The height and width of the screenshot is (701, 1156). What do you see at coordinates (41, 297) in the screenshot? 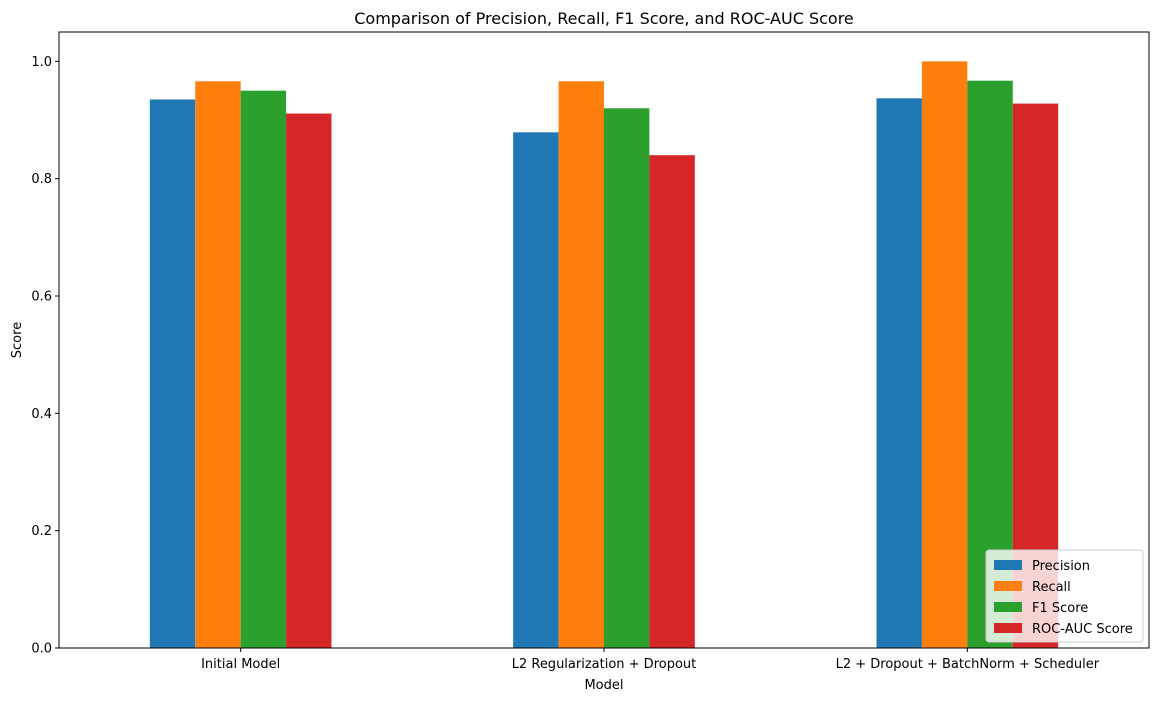
I see `y-tick-label: 0.6` at bounding box center [41, 297].